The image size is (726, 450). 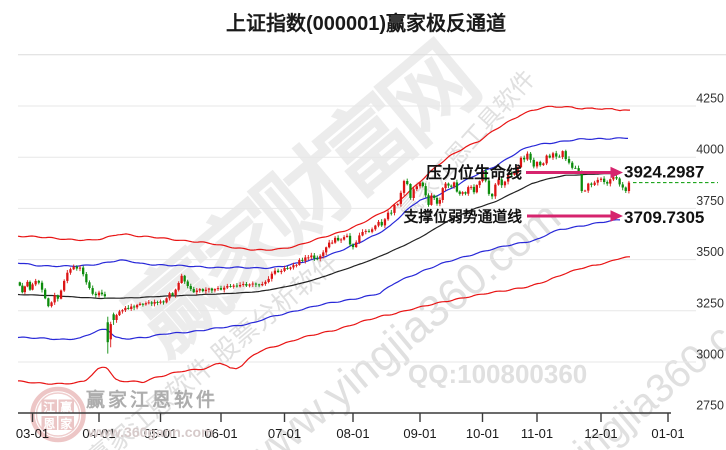 What do you see at coordinates (463, 217) in the screenshot?
I see `svg-text: 支撑位弱势通道线` at bounding box center [463, 217].